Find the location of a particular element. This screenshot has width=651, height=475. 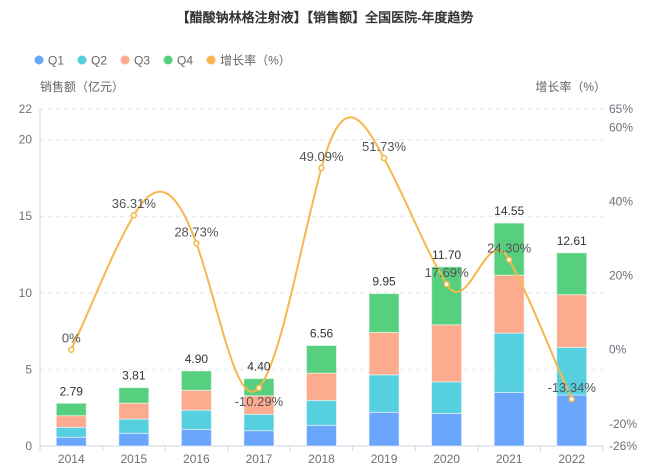

bar-total-label: 4.90 is located at coordinates (197, 359).